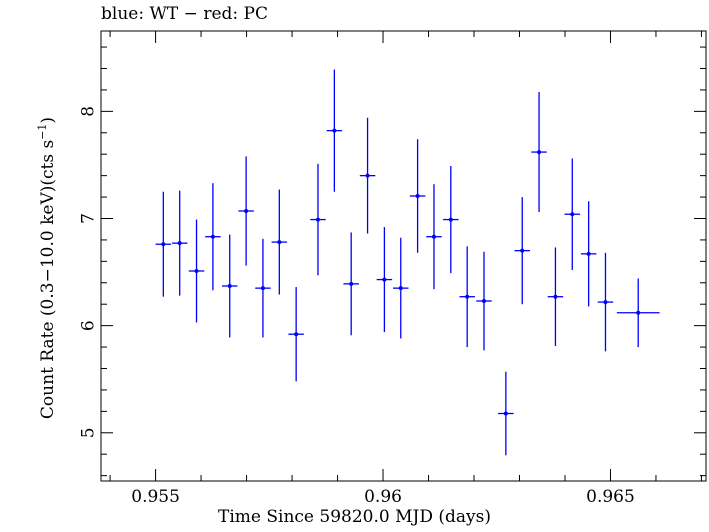 The height and width of the screenshot is (532, 709). Describe the element at coordinates (184, 14) in the screenshot. I see `chart-title: blue: WT − red: PC` at that location.